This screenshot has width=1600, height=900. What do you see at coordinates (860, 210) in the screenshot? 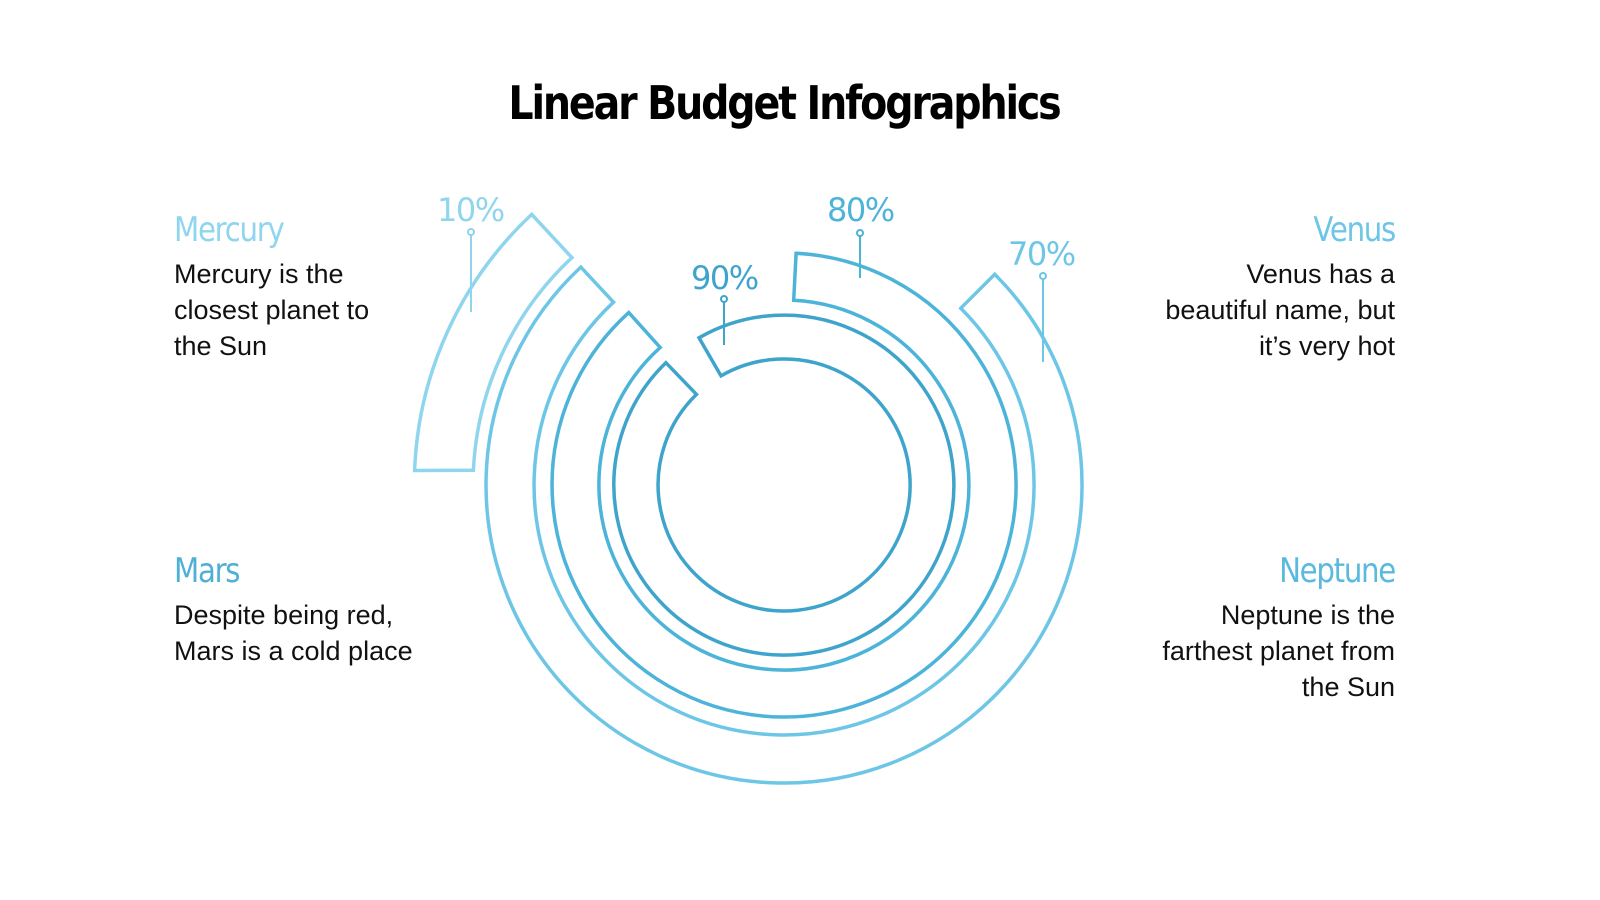
I see `label-80: 80%` at bounding box center [860, 210].